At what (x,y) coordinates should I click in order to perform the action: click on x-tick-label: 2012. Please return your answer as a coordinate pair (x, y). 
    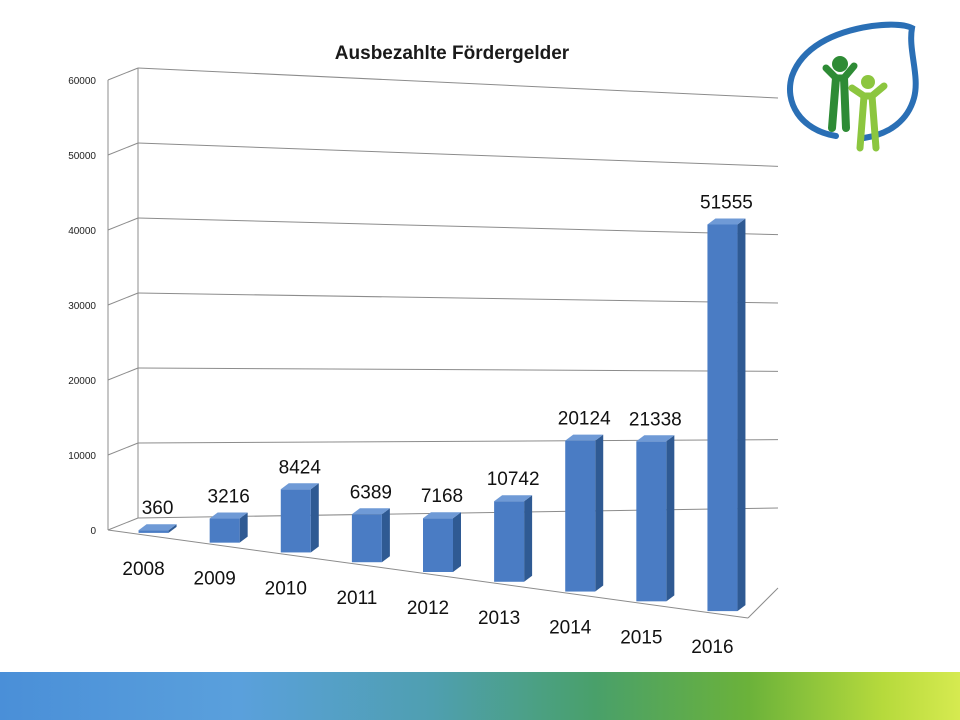
    Looking at the image, I should click on (428, 608).